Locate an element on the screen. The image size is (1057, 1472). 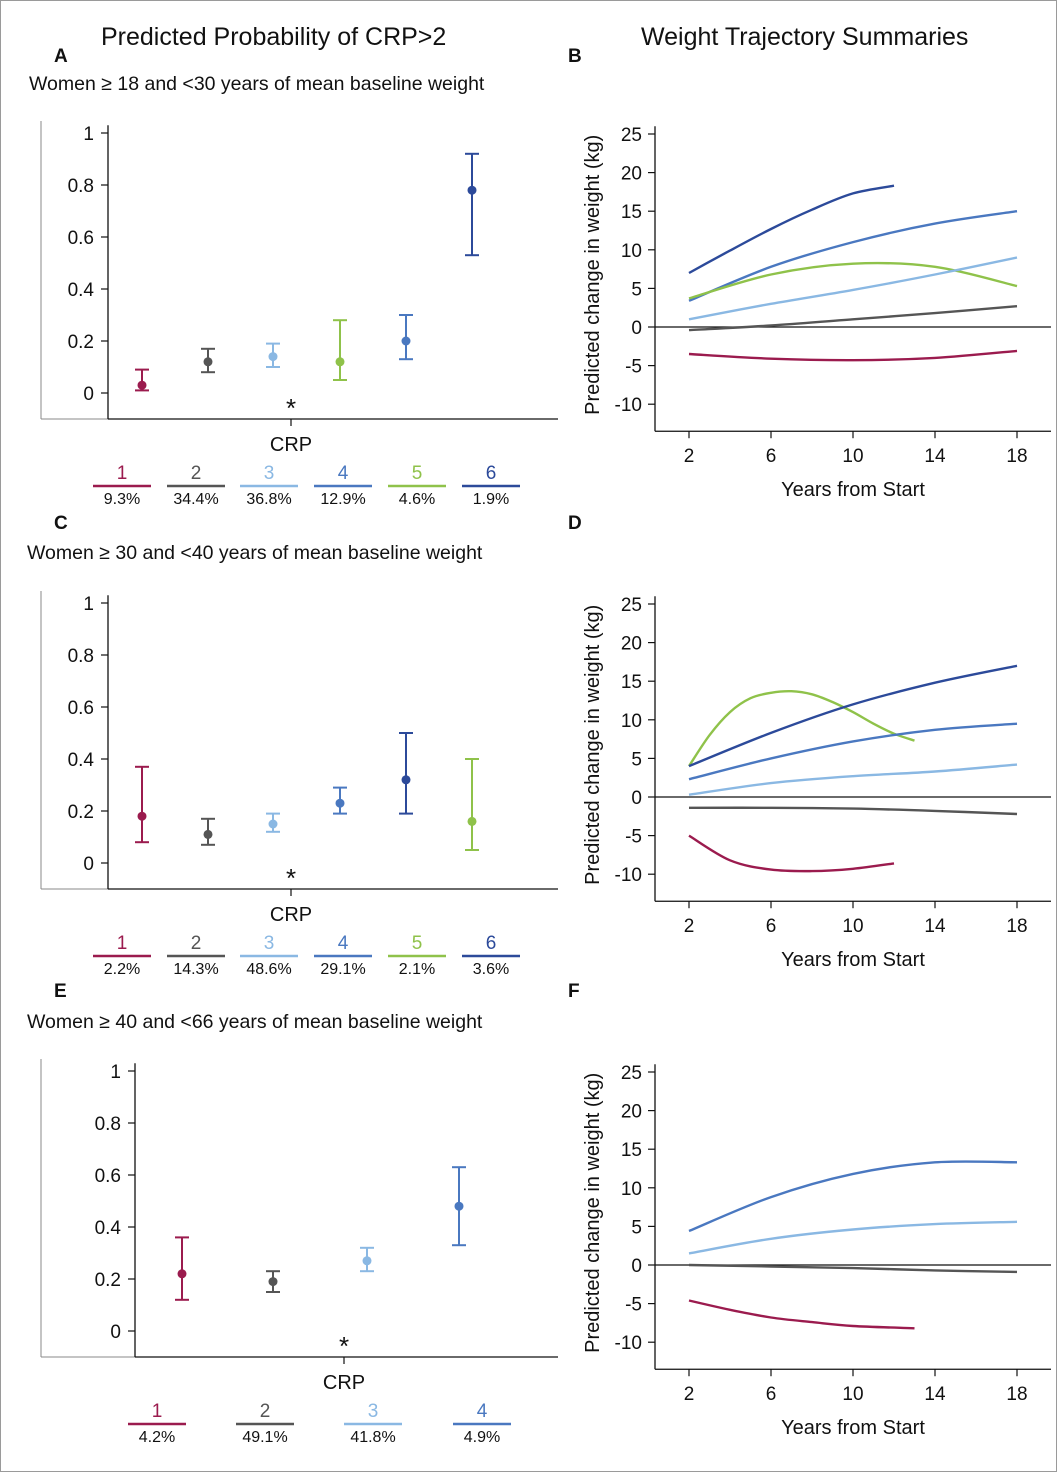
x-tick-label: 2 is located at coordinates (689, 1394).